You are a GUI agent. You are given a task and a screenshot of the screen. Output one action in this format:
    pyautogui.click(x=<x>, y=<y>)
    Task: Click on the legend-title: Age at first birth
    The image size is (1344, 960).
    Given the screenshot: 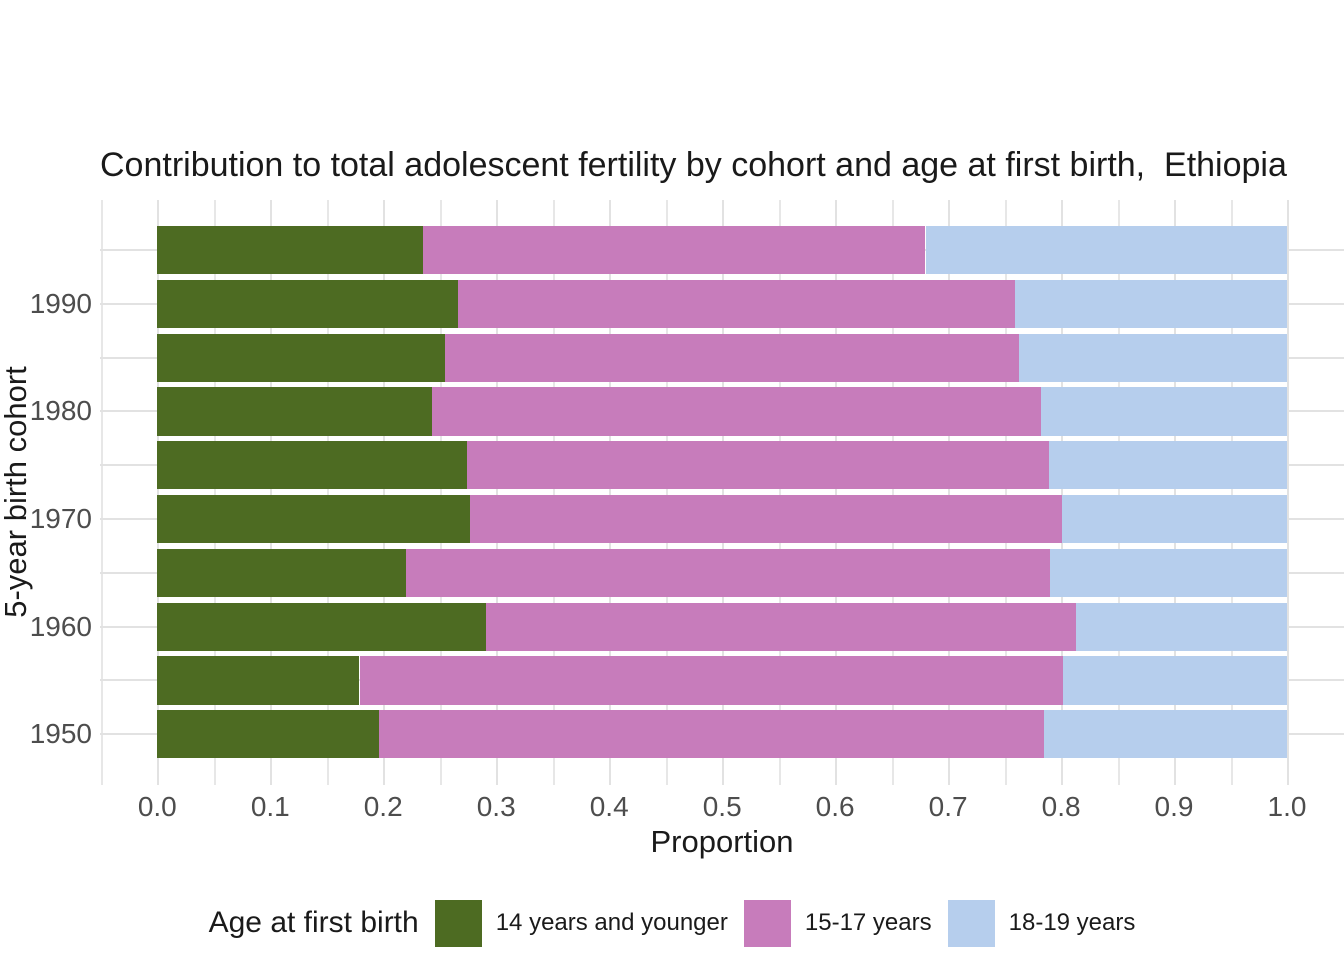 What is the action you would take?
    pyautogui.click(x=313, y=922)
    